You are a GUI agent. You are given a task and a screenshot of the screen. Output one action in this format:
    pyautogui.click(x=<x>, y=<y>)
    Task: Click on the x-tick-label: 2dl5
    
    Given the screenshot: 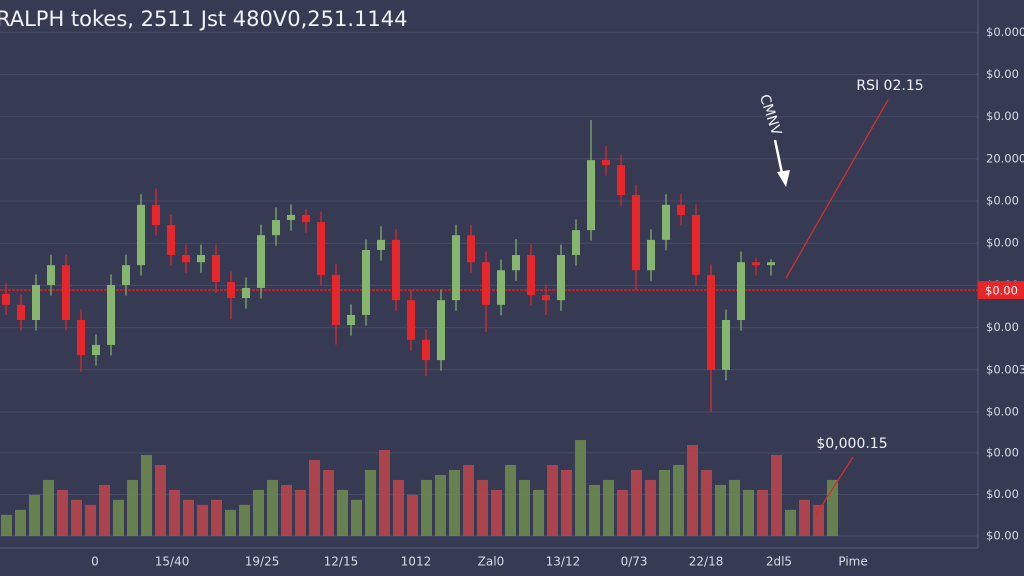 What is the action you would take?
    pyautogui.click(x=779, y=562)
    